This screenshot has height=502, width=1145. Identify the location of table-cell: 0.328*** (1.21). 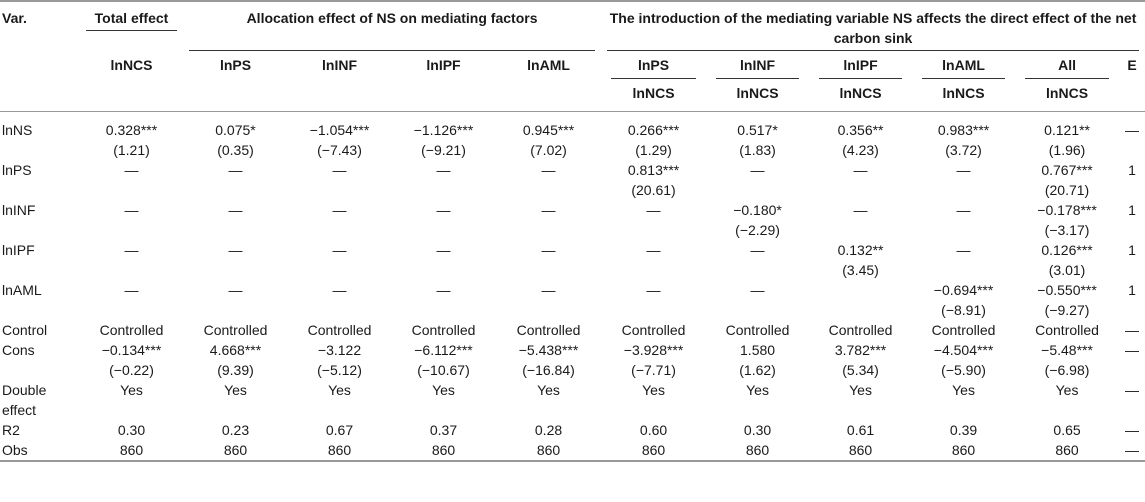
(131, 135).